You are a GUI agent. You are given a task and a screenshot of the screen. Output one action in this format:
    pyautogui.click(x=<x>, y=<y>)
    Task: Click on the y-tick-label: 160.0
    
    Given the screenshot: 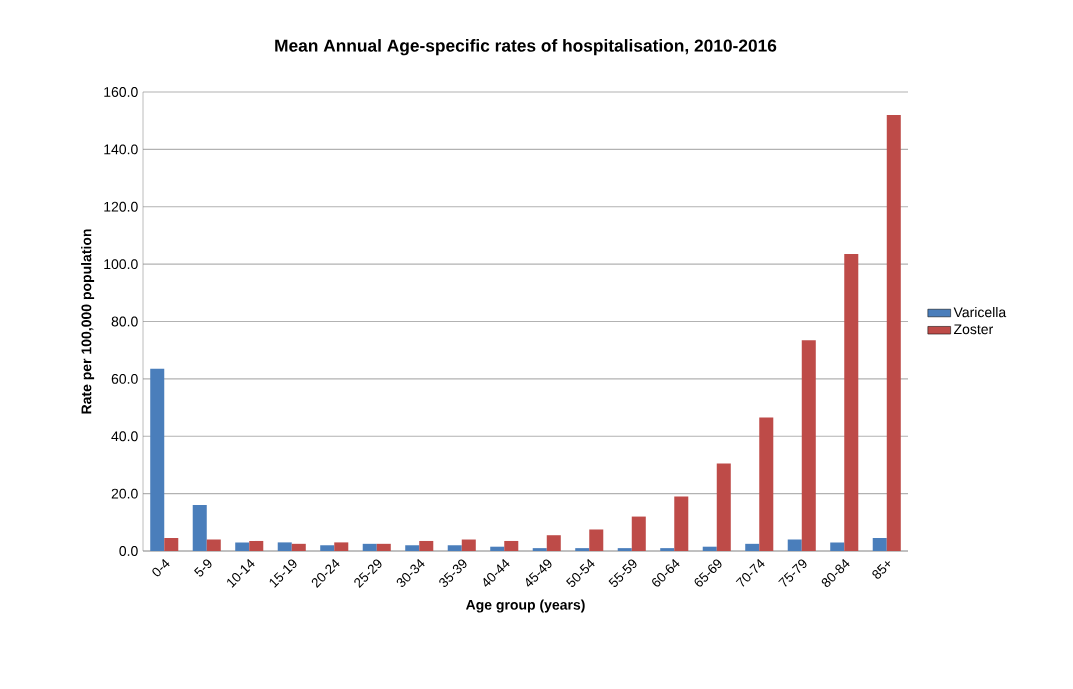 What is the action you would take?
    pyautogui.click(x=121, y=92)
    